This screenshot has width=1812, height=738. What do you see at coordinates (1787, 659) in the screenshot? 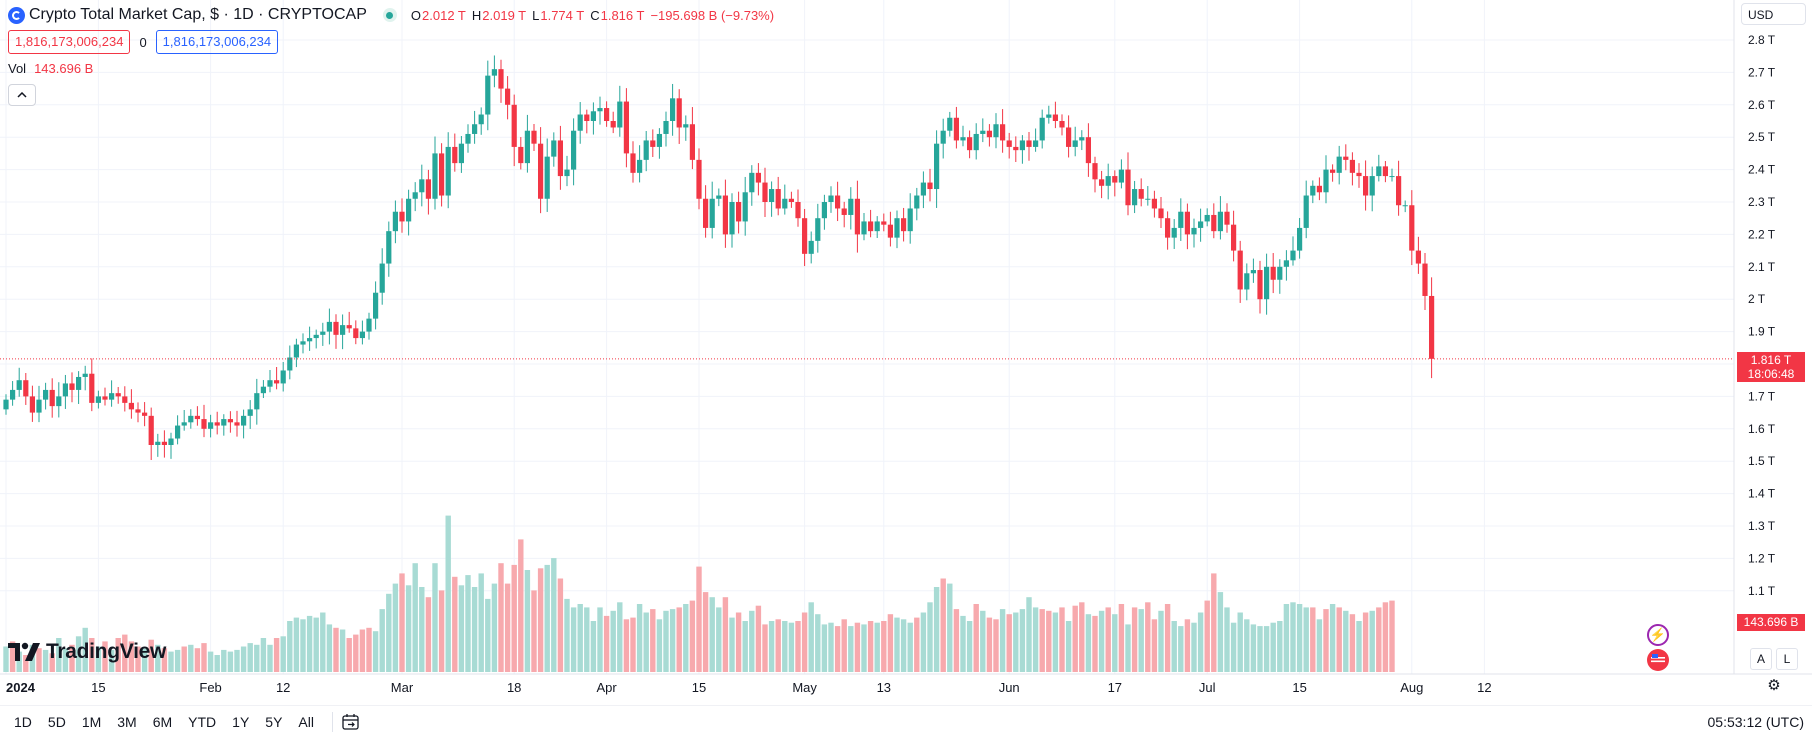
I see `log-scale-button: L` at bounding box center [1787, 659].